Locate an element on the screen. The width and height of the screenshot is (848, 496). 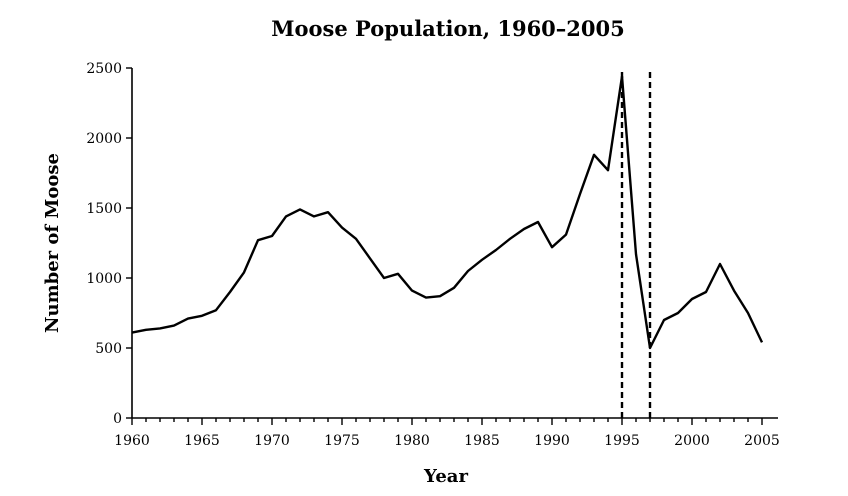
x-tick-label: 1990 is located at coordinates (552, 441).